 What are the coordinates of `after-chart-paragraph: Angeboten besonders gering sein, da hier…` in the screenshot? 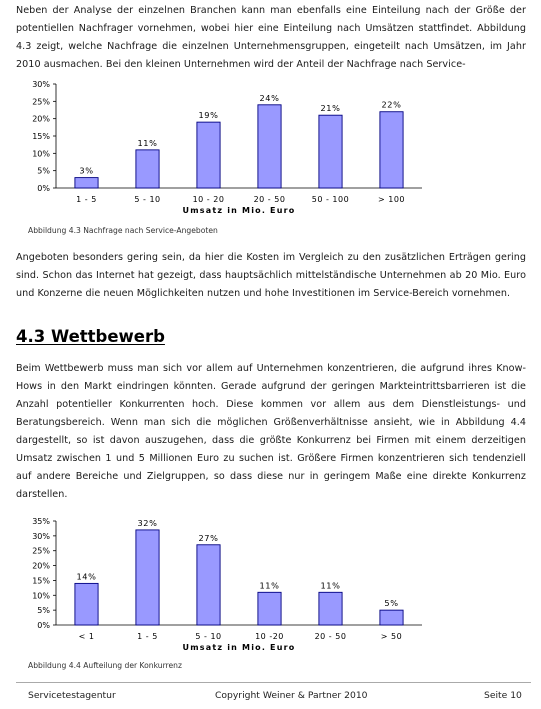 It's located at (271, 275).